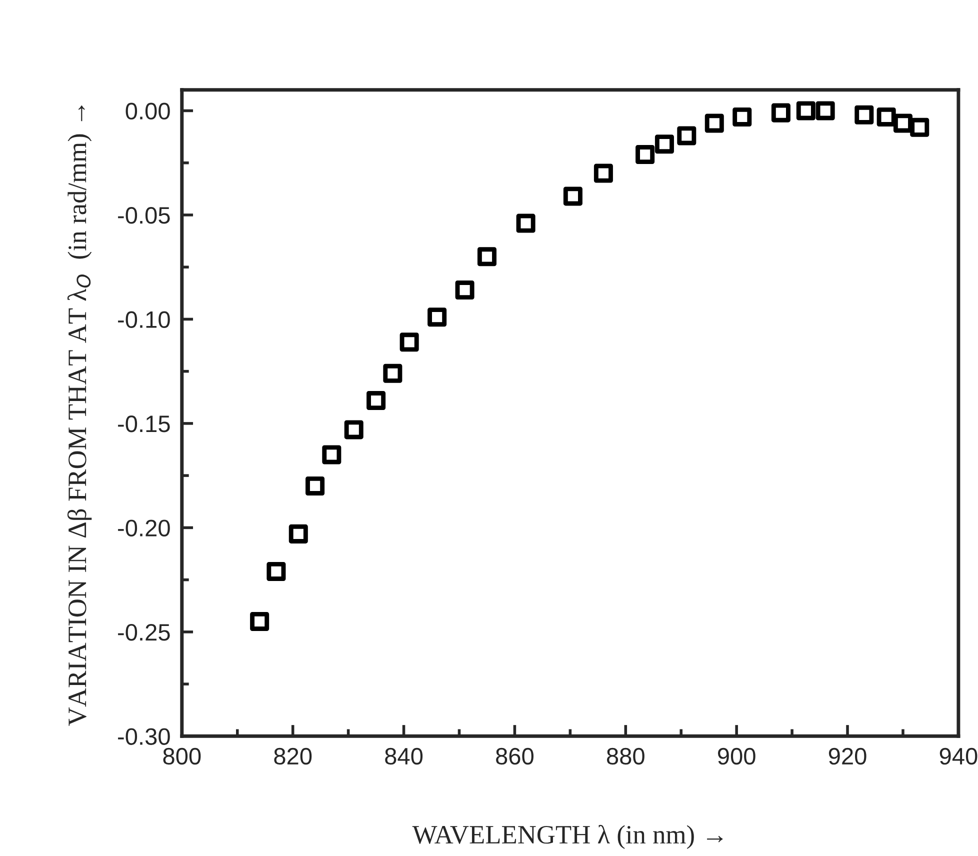  Describe the element at coordinates (144, 736) in the screenshot. I see `y-tick-label: -0.30` at that location.